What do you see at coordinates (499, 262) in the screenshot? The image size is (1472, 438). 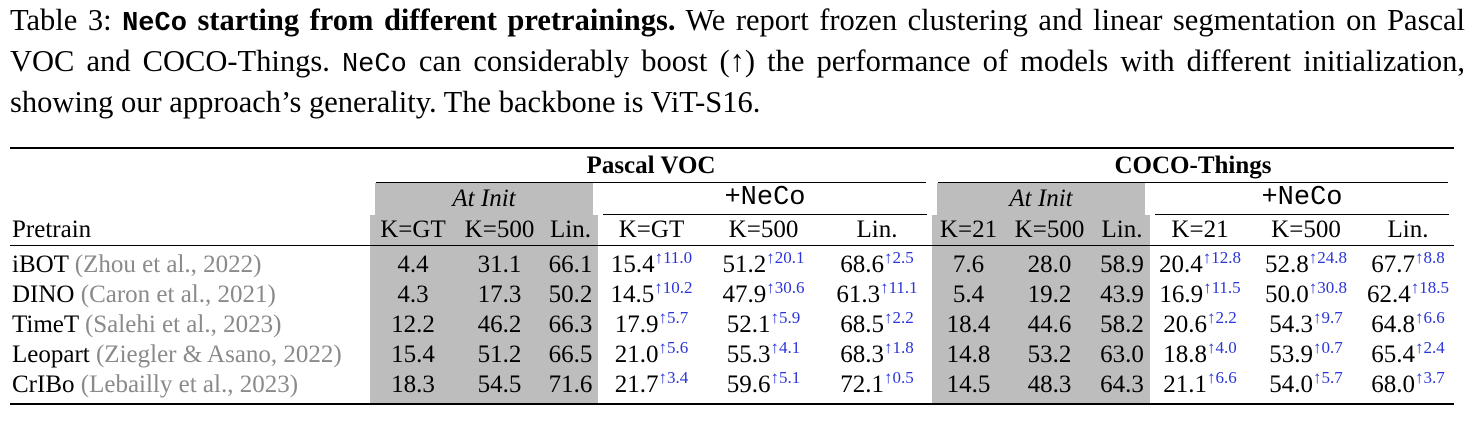 I see `init-value-cell: 31.1` at bounding box center [499, 262].